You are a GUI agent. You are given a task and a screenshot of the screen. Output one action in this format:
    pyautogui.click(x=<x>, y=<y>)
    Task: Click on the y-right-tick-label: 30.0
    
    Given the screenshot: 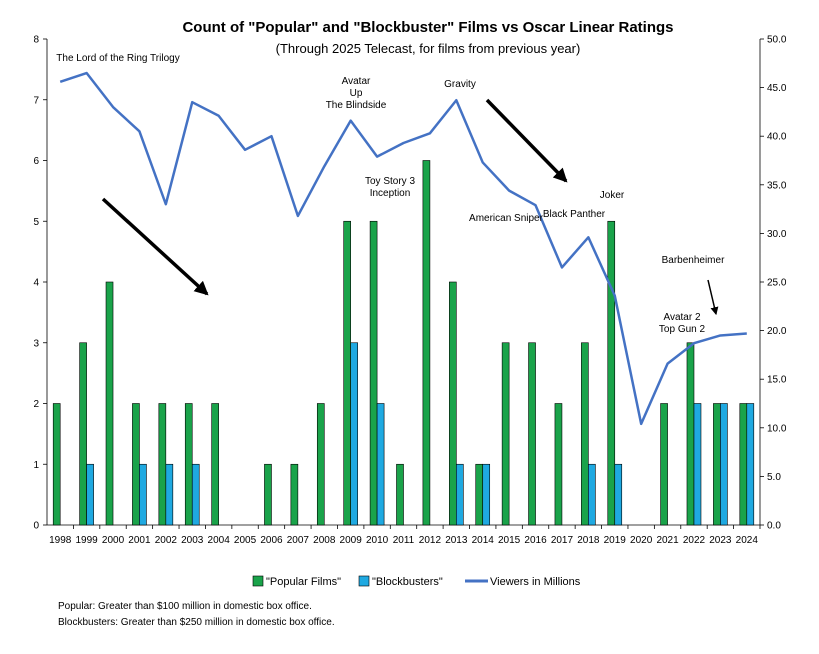 What is the action you would take?
    pyautogui.click(x=777, y=234)
    